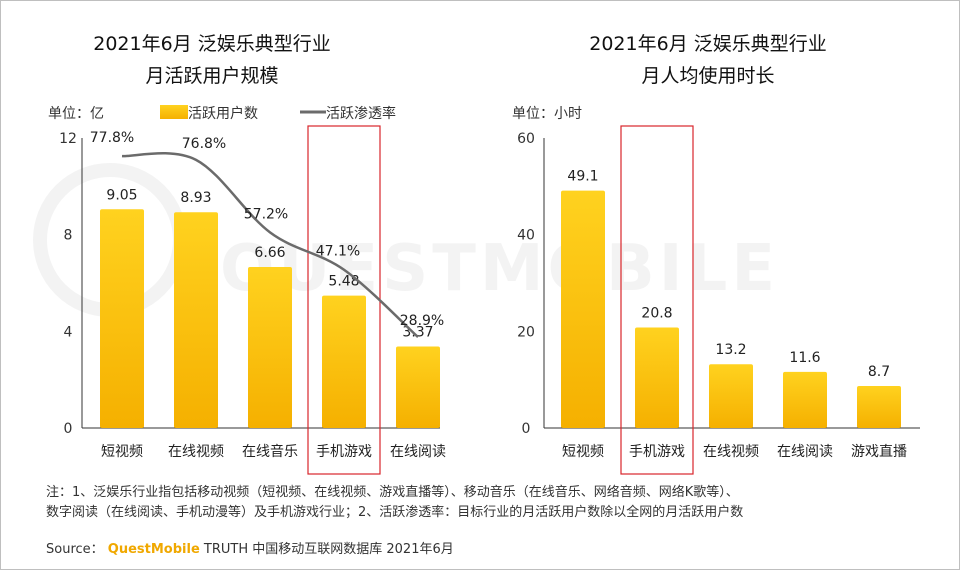 Image resolution: width=960 pixels, height=570 pixels. What do you see at coordinates (269, 253) in the screenshot?
I see `left-bar-value-label: 6.66` at bounding box center [269, 253].